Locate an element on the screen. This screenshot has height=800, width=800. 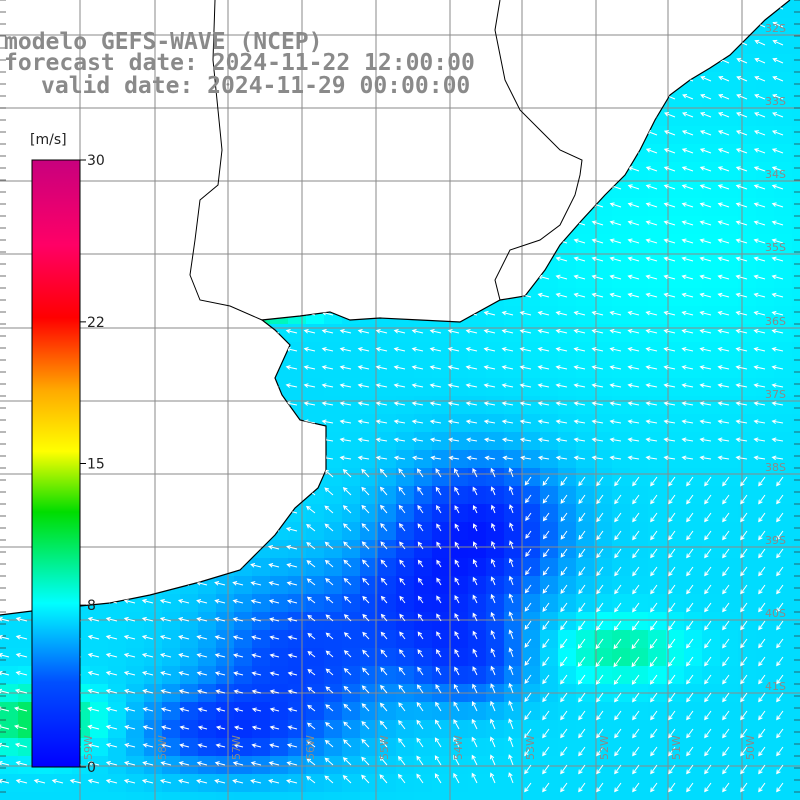
title-valid-date: valid date: 2024-11-29 00:00:00 is located at coordinates (256, 86).